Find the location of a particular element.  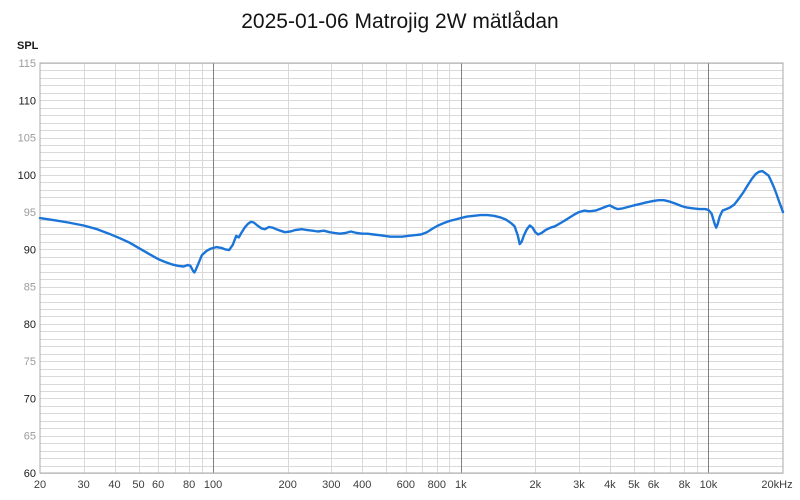

x-tick-label: 30 is located at coordinates (83, 485).